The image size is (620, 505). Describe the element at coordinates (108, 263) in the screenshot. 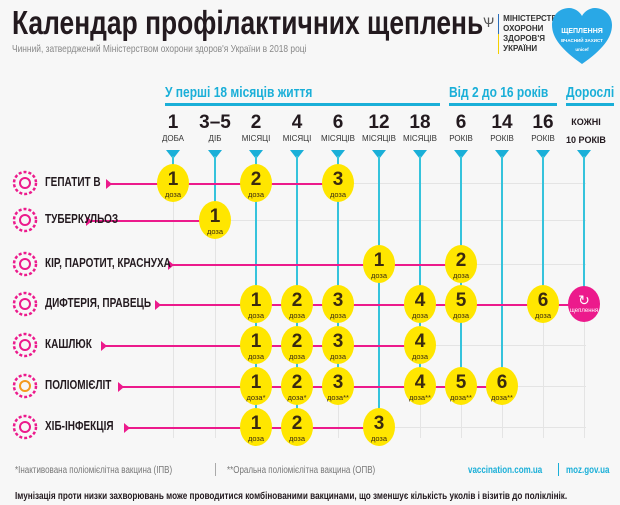

I see `disease-label: КІР, ПАРОТИТ, КРАСНУХА` at that location.